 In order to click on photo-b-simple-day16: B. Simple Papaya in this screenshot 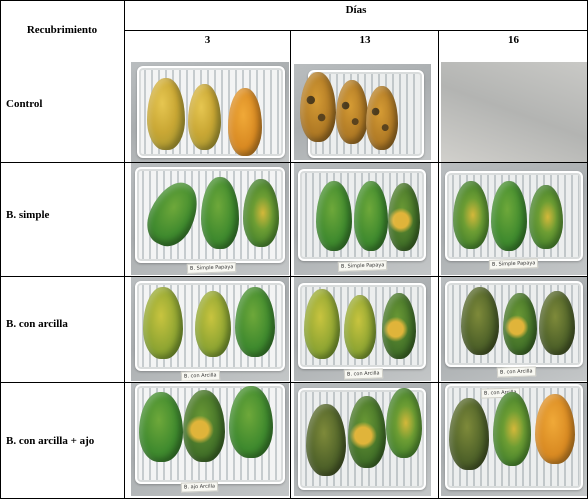, I will do `click(514, 219)`.